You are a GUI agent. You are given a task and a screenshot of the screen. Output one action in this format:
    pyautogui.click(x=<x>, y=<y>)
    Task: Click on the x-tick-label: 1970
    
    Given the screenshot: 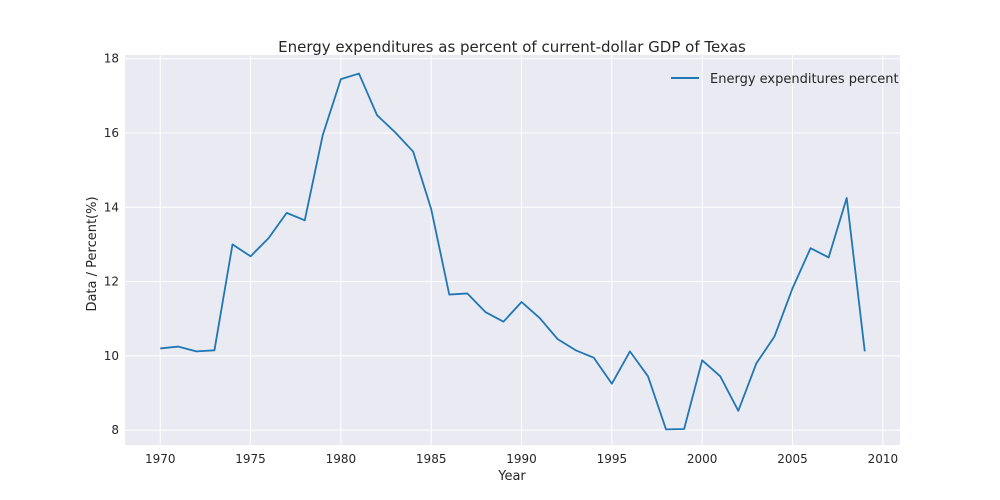 What is the action you would take?
    pyautogui.click(x=160, y=459)
    